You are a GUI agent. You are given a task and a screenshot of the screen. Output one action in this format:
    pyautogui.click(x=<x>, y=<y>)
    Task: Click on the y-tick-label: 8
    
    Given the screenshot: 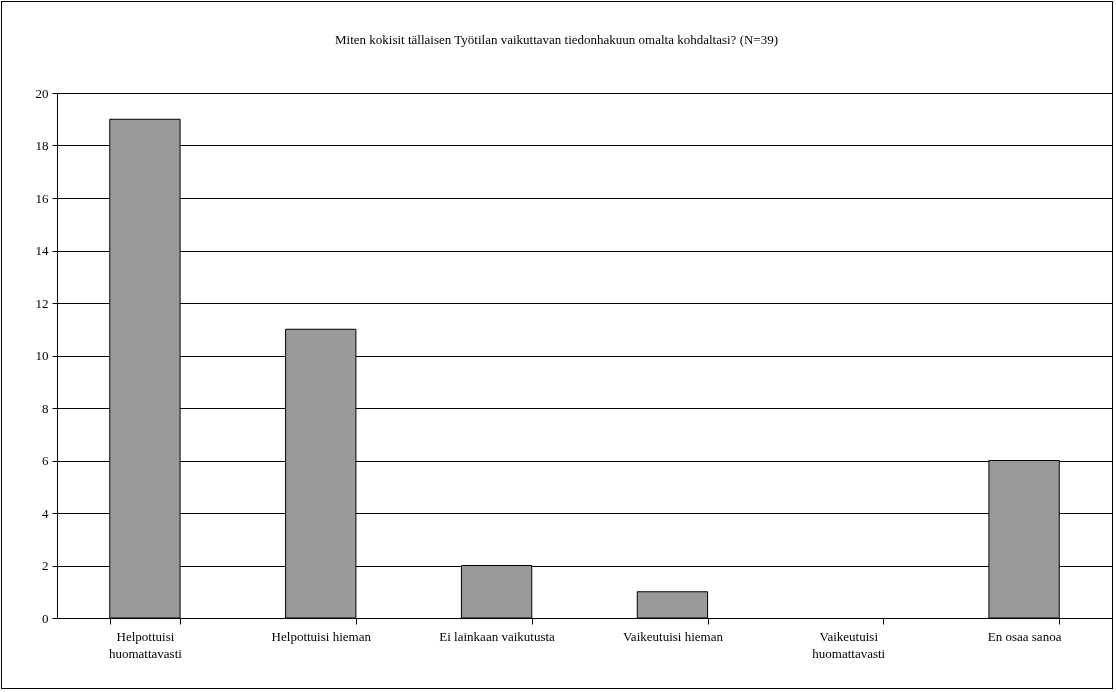 What is the action you would take?
    pyautogui.click(x=45, y=408)
    